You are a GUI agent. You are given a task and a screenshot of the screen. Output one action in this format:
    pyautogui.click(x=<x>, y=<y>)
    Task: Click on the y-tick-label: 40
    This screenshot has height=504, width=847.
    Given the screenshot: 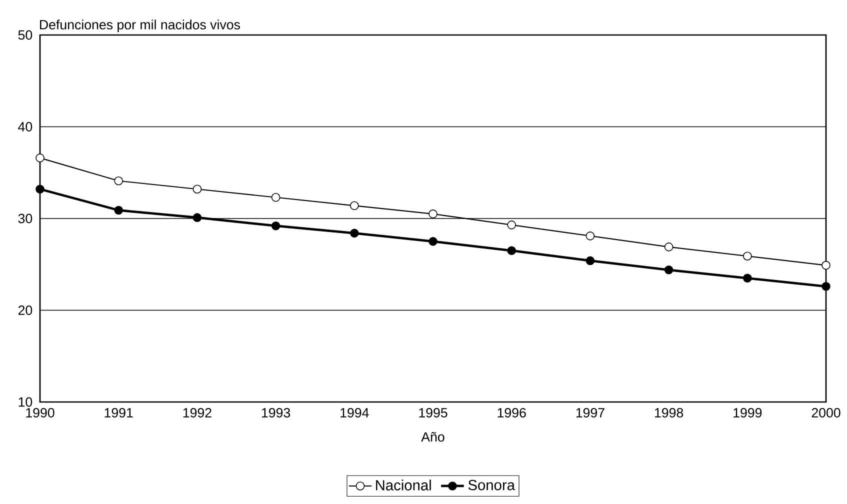 What is the action you would take?
    pyautogui.click(x=25, y=127)
    